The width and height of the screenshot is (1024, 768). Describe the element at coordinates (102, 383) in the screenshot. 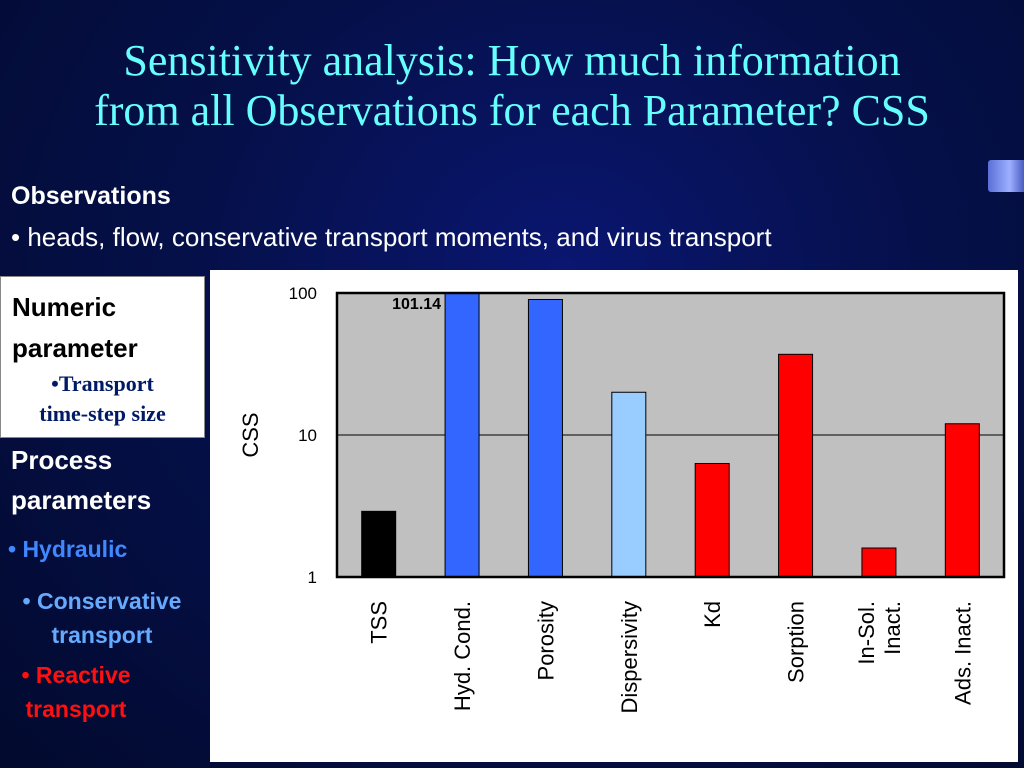

I see `numeric-item-line-1: •Transport` at that location.